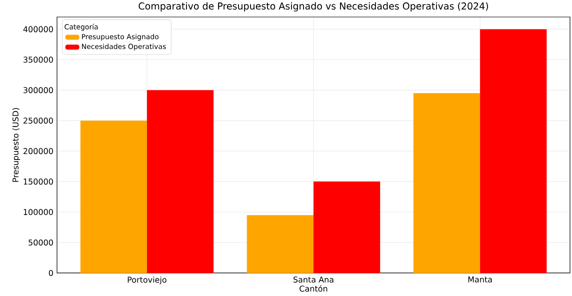 Image resolution: width=572 pixels, height=296 pixels. What do you see at coordinates (38, 151) in the screenshot?
I see `y-tick-label: 200000` at bounding box center [38, 151].